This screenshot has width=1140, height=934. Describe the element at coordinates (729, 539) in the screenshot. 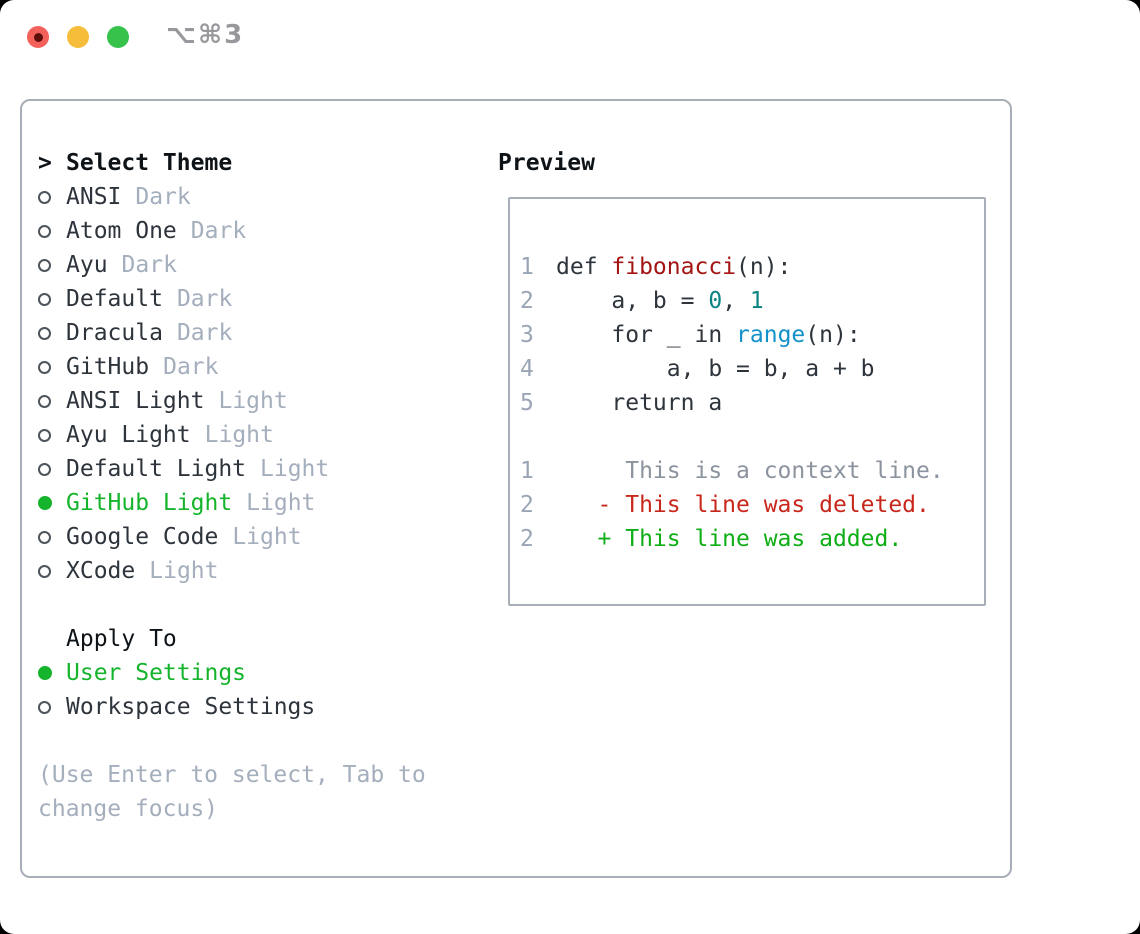

I see `code-token-added: + This line was added.` at that location.